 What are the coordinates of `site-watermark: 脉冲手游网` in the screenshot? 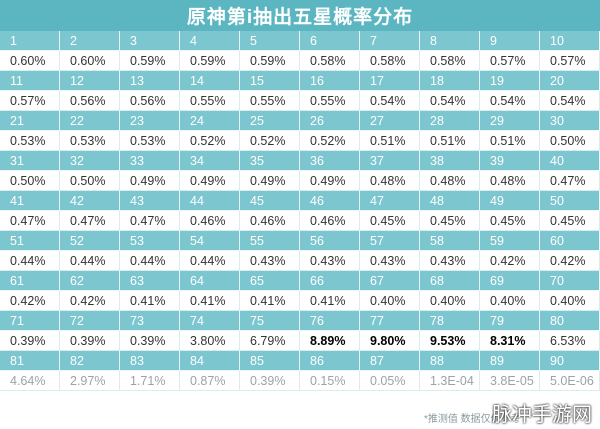 It's located at (542, 415).